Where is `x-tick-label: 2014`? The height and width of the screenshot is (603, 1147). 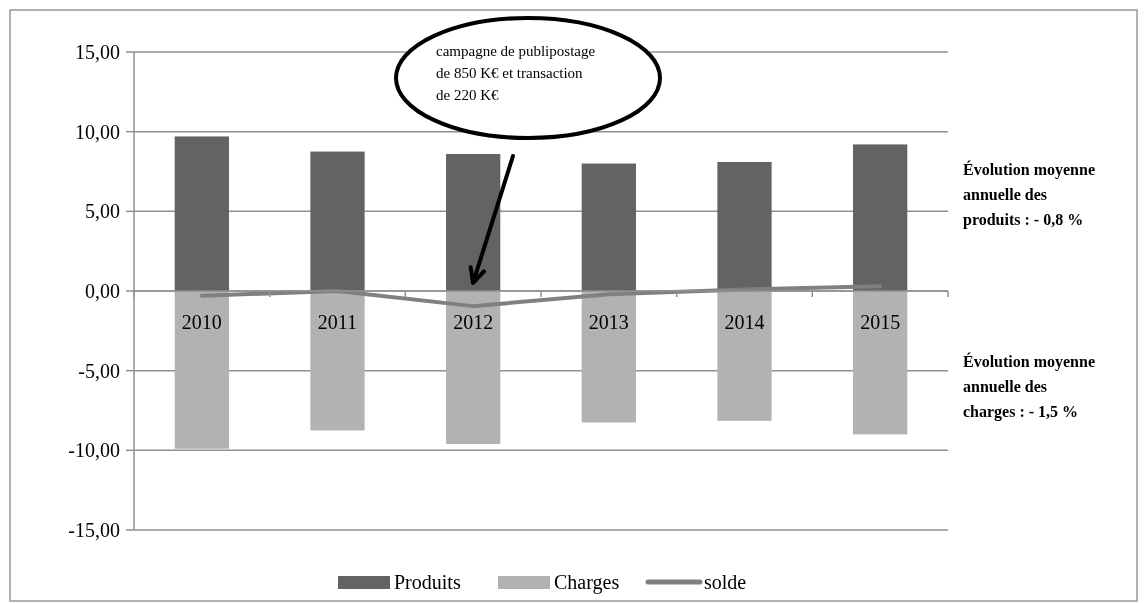 x-tick-label: 2014 is located at coordinates (744, 322).